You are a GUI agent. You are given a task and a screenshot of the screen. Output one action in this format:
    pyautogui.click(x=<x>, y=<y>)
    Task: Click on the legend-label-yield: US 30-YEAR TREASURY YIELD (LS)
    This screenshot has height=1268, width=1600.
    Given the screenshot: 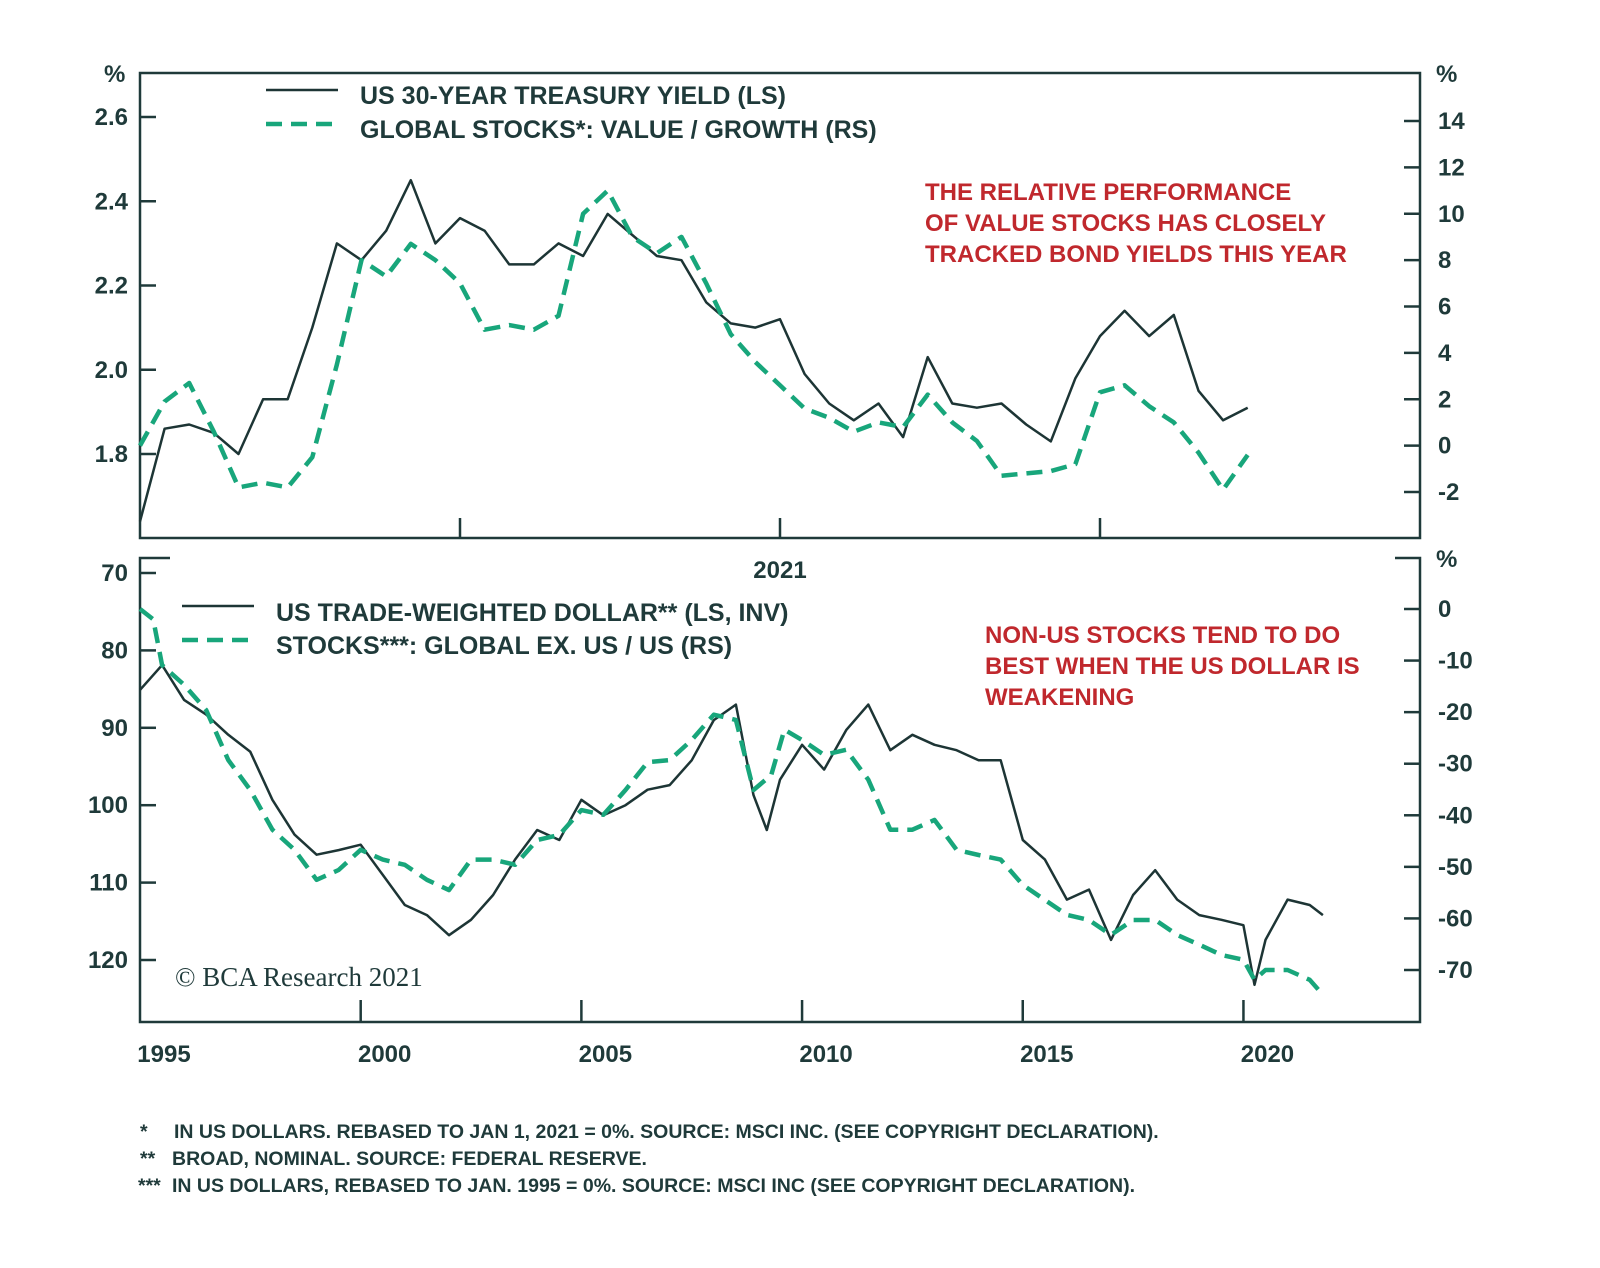 What is the action you would take?
    pyautogui.click(x=573, y=96)
    